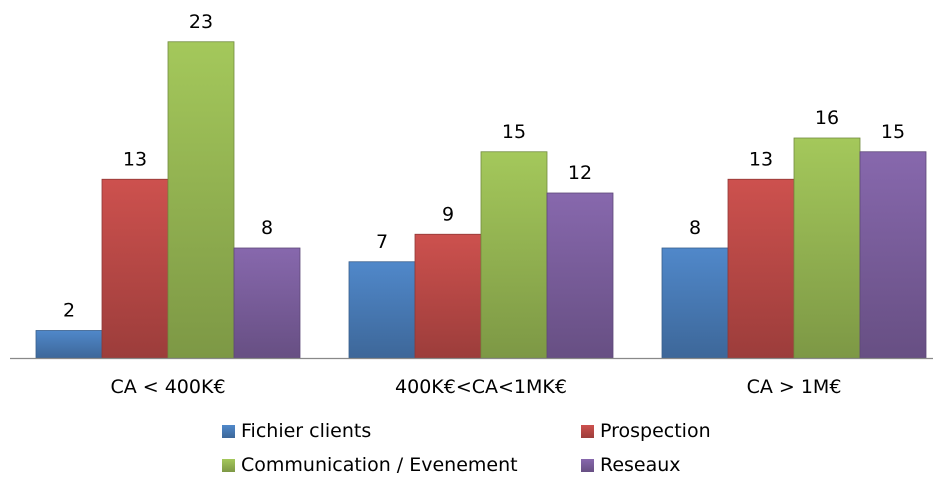  What do you see at coordinates (201, 22) in the screenshot?
I see `data-label-communication-evenement-1: 23` at bounding box center [201, 22].